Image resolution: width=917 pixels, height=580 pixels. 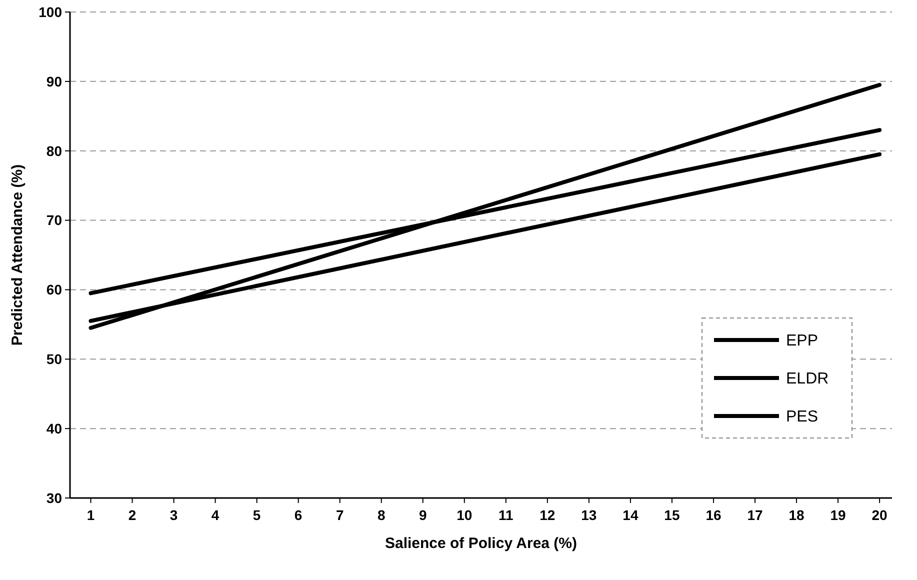 What do you see at coordinates (422, 515) in the screenshot?
I see `x-tick-label: 9` at bounding box center [422, 515].